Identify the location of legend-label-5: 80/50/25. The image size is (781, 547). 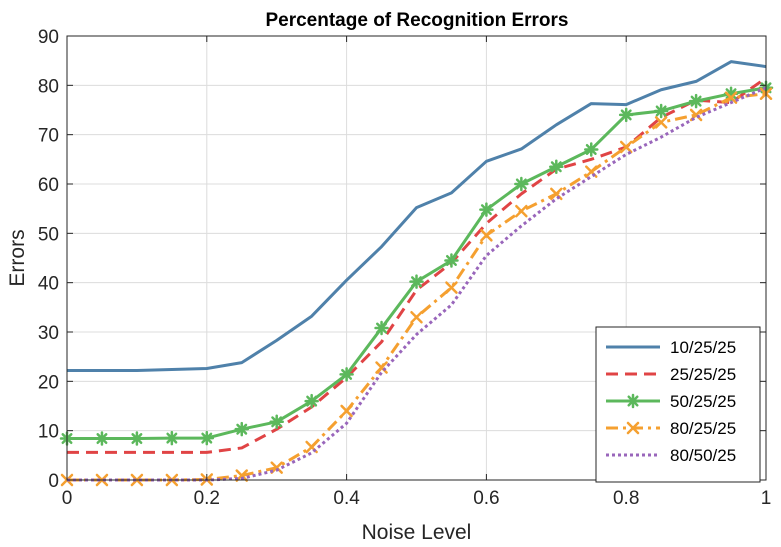
(703, 455).